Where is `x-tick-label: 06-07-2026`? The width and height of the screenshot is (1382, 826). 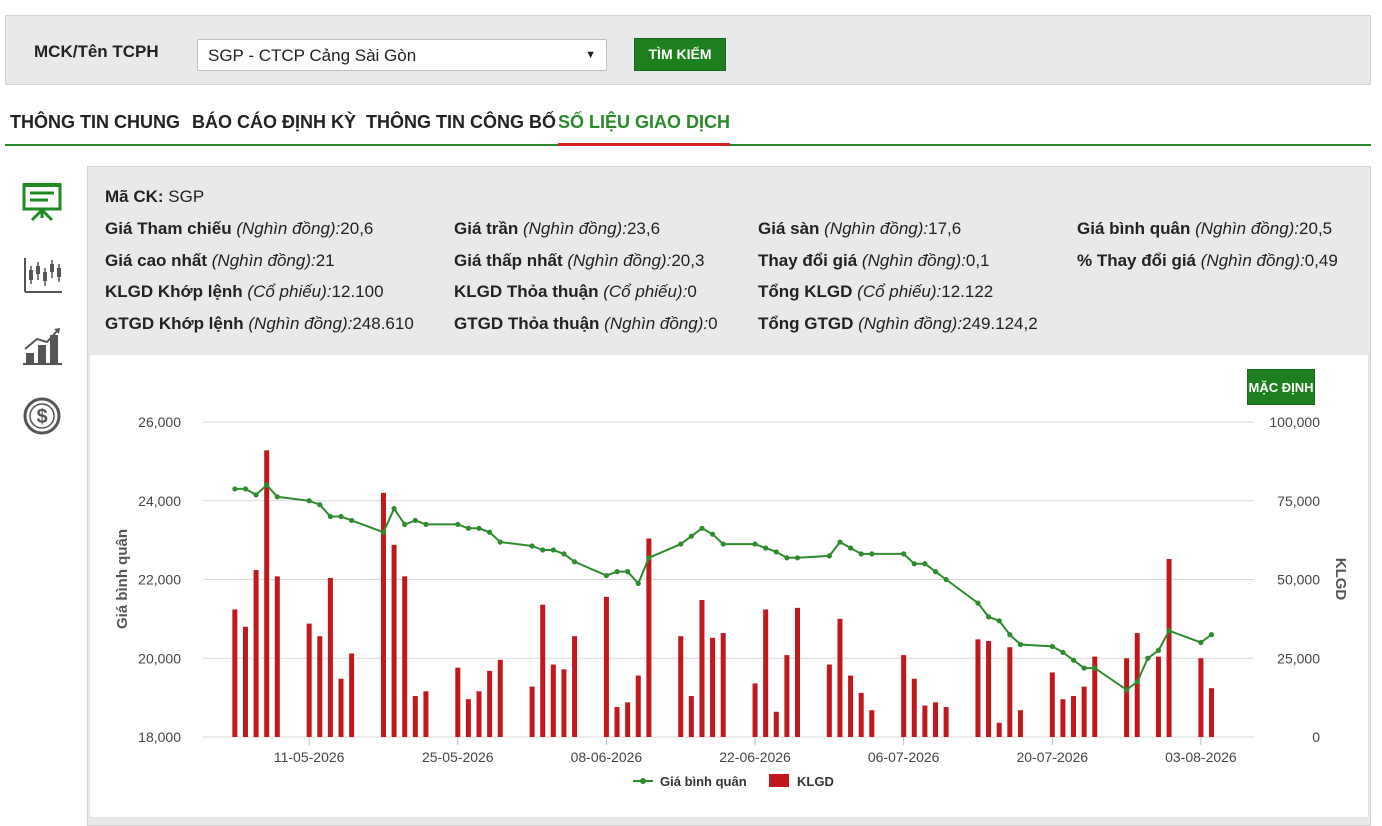 x-tick-label: 06-07-2026 is located at coordinates (904, 757).